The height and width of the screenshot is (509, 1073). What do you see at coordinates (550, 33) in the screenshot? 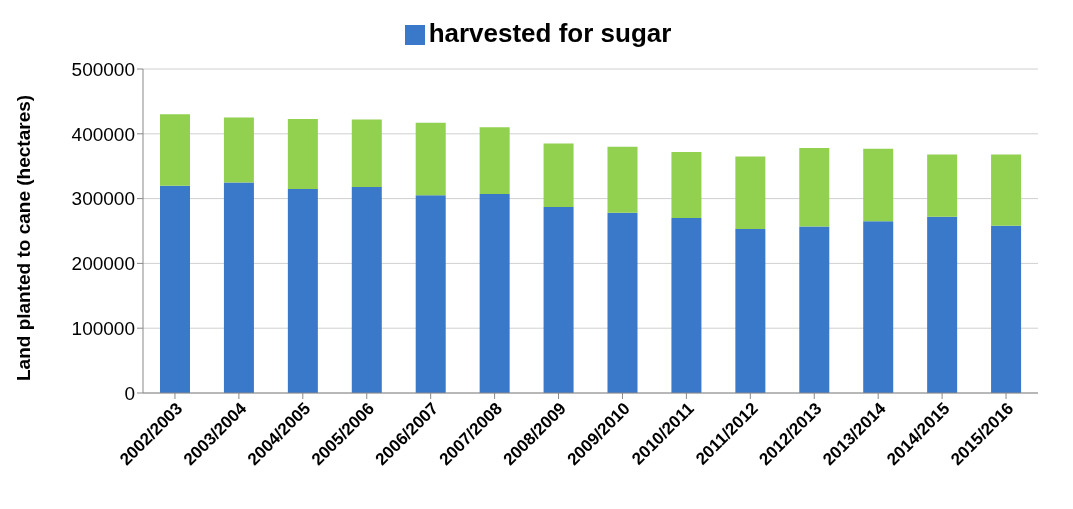
I see `legend-label: harvested for sugar` at bounding box center [550, 33].